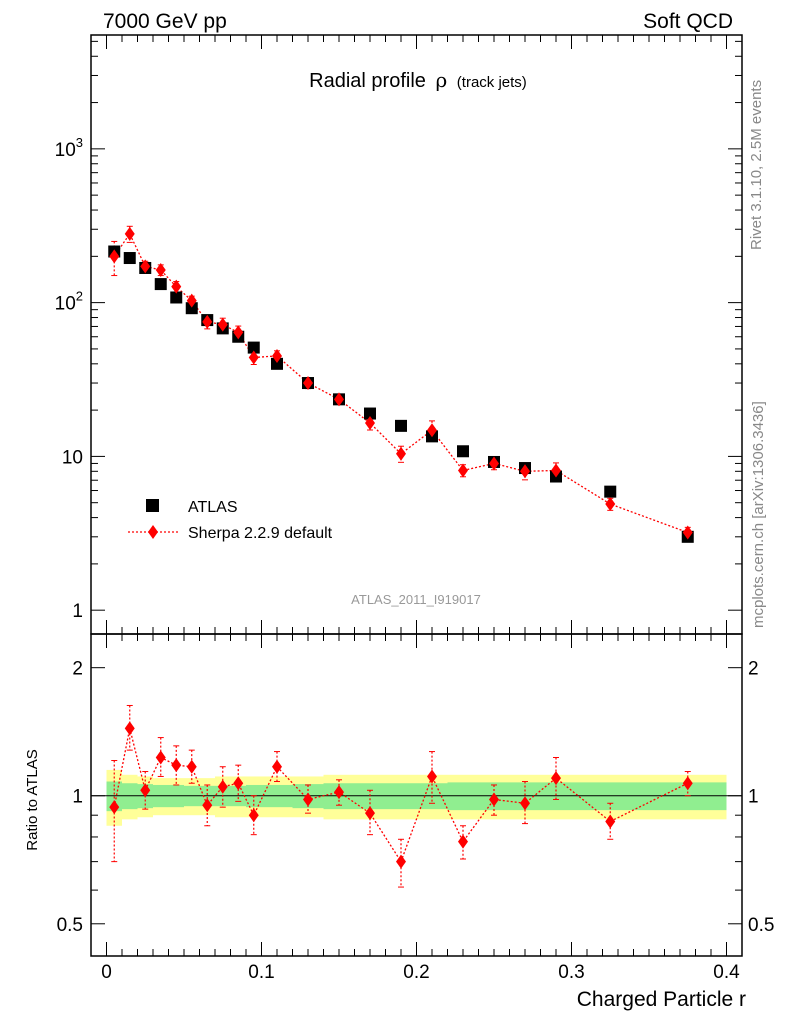 This screenshot has width=786, height=1024. What do you see at coordinates (367, 81) in the screenshot?
I see `title-main: Radial profile` at bounding box center [367, 81].